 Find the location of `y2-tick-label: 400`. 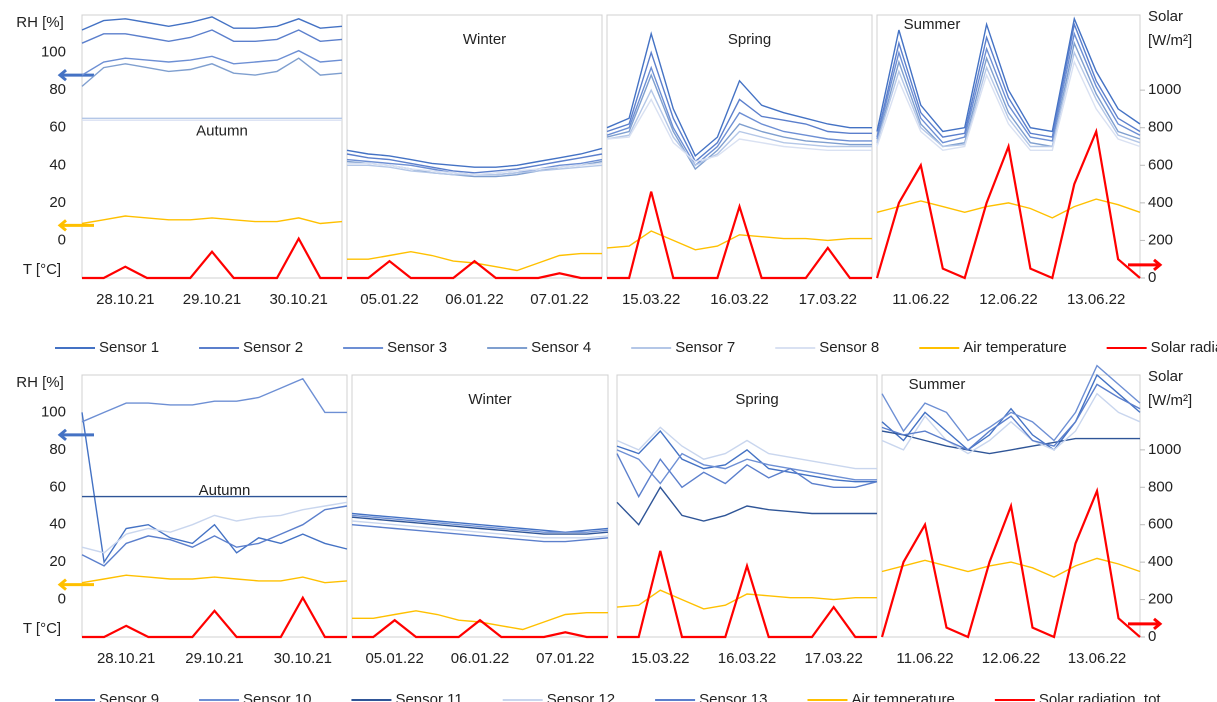

y2-tick-label: 400 is located at coordinates (1160, 561).